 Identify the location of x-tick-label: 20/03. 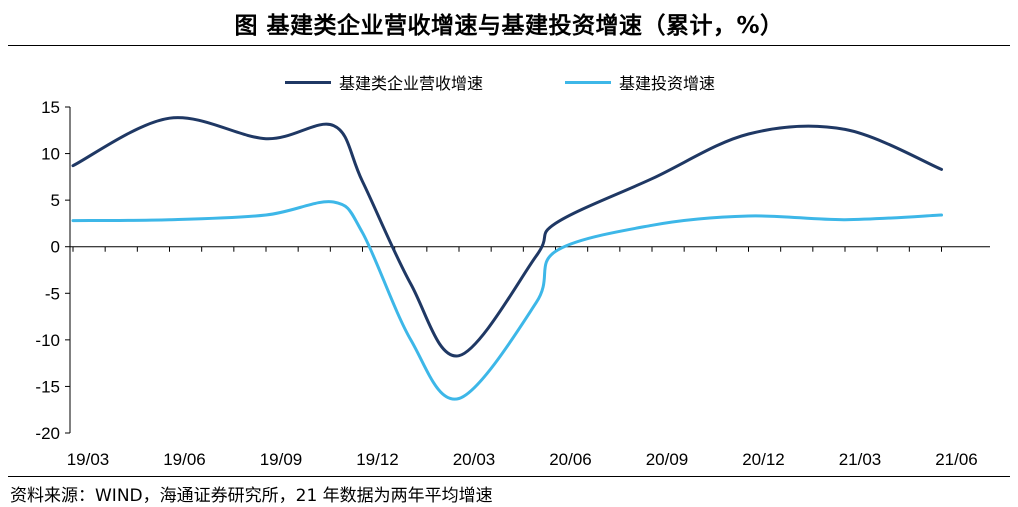
(474, 459).